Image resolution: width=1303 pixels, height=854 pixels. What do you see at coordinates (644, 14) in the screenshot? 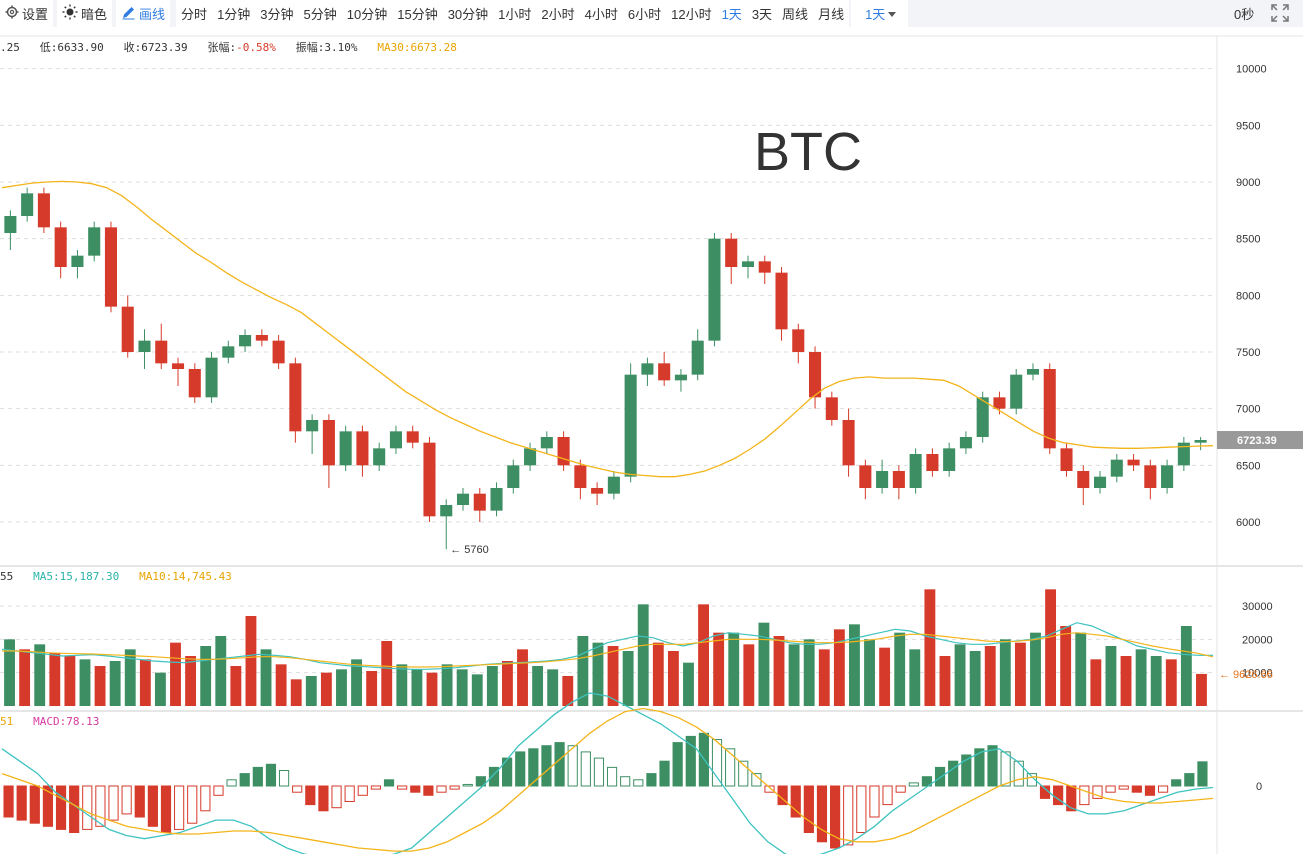
I see `timeframe-item: 6小时` at bounding box center [644, 14].